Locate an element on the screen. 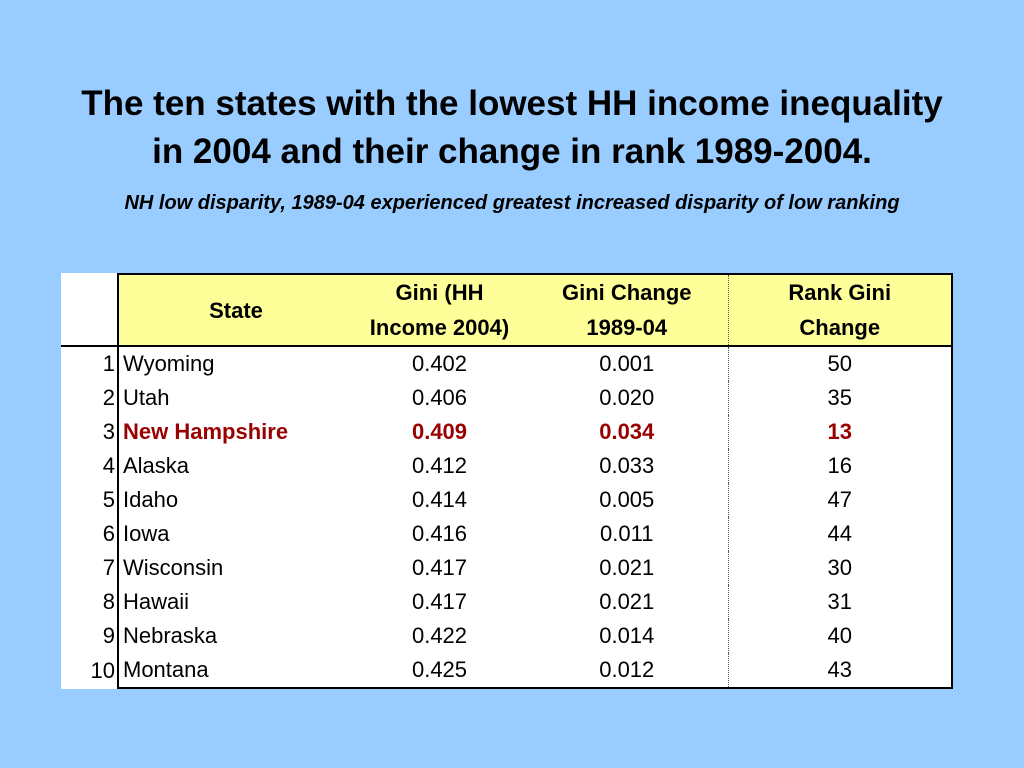 The height and width of the screenshot is (768, 1024). rank-change-value: 44 is located at coordinates (840, 534).